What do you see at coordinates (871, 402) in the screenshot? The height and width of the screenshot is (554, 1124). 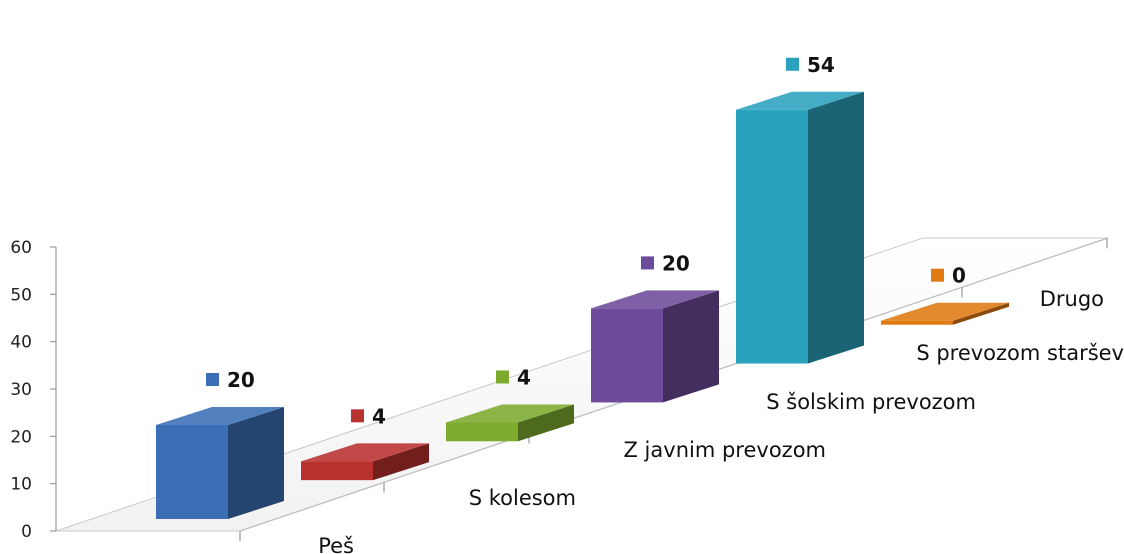 I see `category-label: S šolskim prevozom` at bounding box center [871, 402].